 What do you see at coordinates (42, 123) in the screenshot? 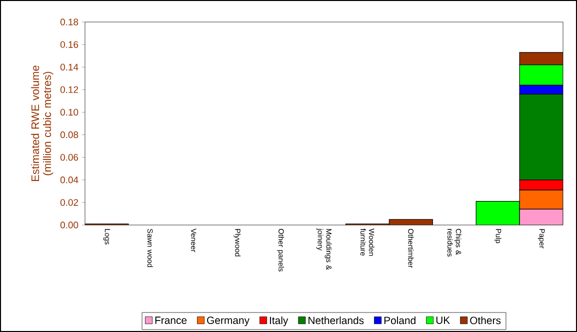
I see `y-axis-title: Estimated RWE volume (million cubic metres)` at bounding box center [42, 123].